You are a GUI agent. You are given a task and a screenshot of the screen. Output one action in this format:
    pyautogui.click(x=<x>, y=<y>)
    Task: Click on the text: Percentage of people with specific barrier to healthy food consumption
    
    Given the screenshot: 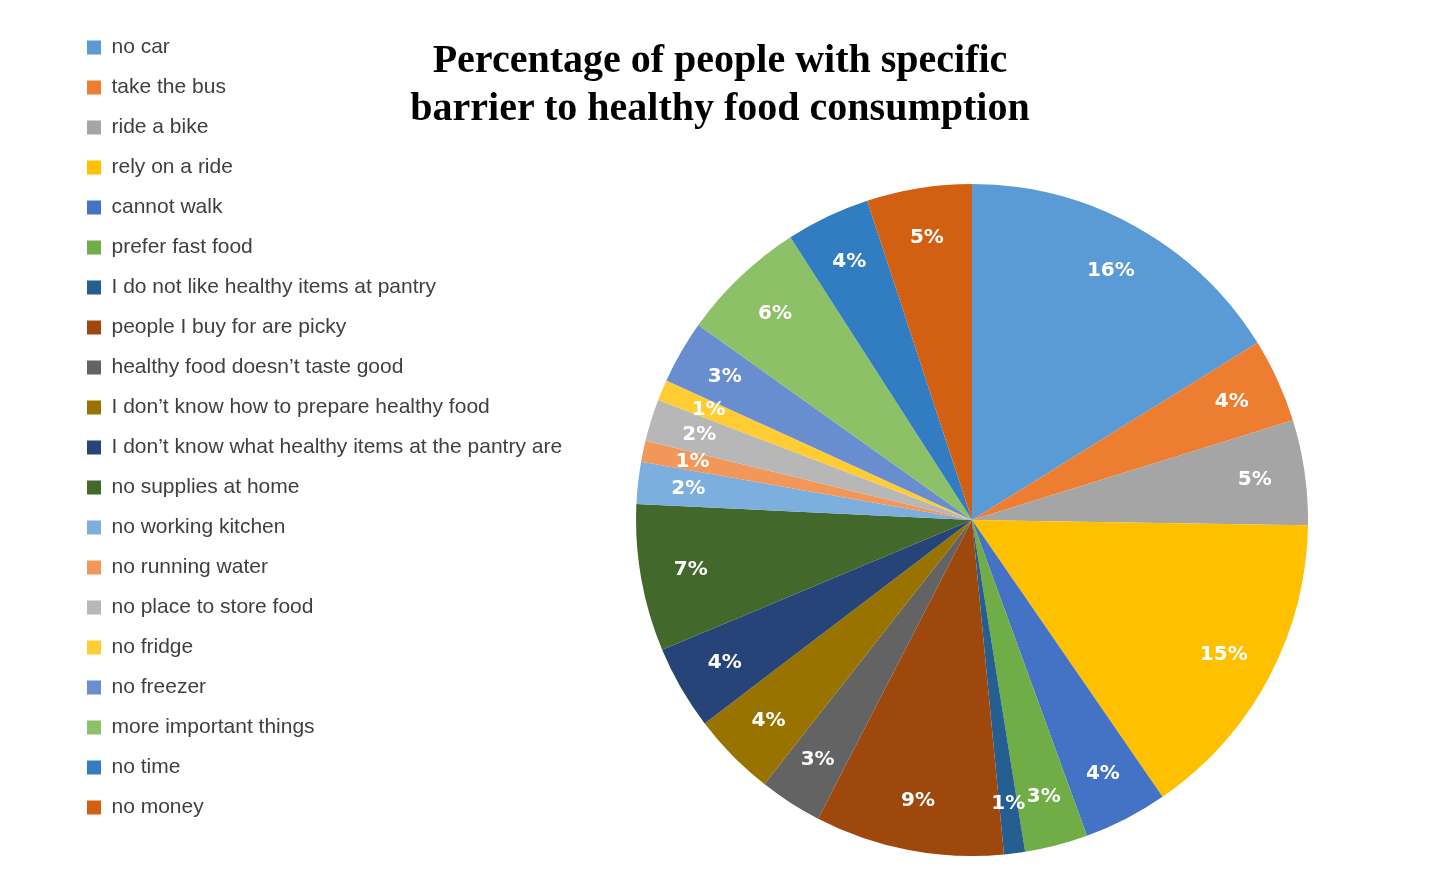 What is the action you would take?
    pyautogui.click(x=720, y=83)
    